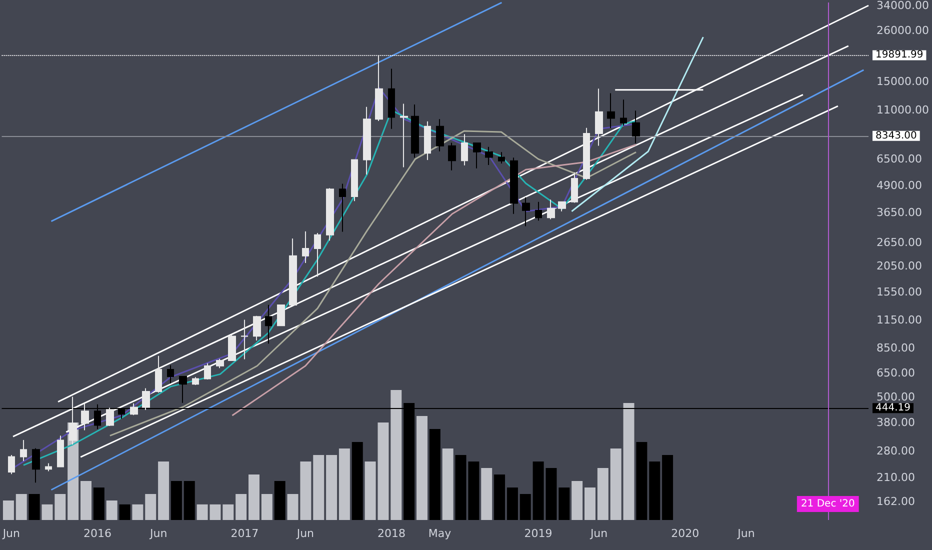 Image resolution: width=932 pixels, height=550 pixels. I want to click on y-tick-label: 3650.00, so click(899, 213).